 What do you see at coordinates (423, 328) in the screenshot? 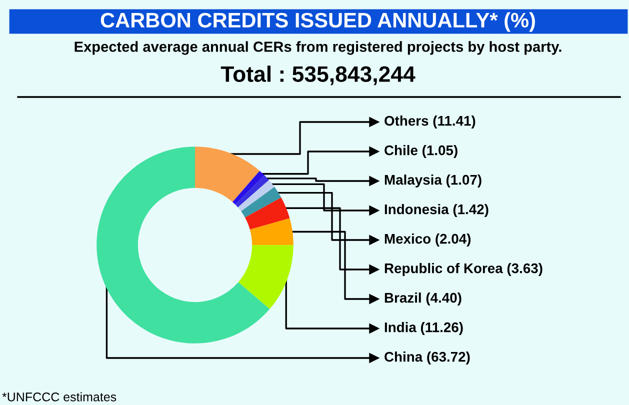
I see `slice-label: India (11.26)` at bounding box center [423, 328].